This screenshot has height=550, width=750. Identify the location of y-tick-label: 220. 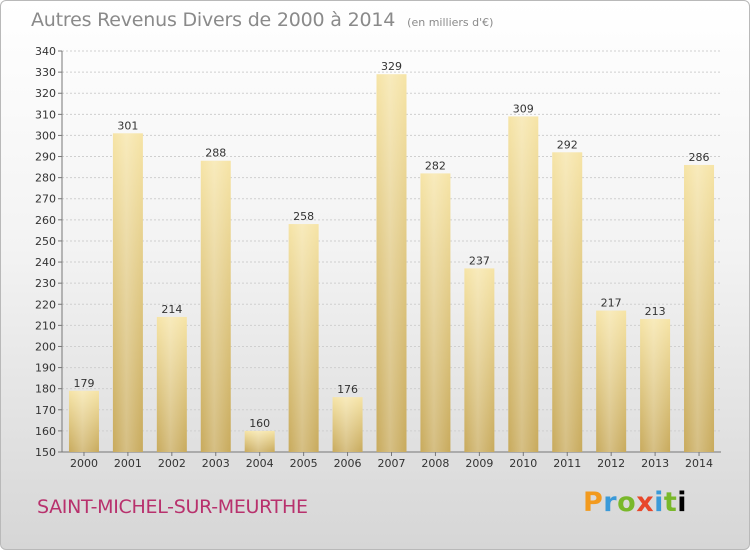
(45, 304).